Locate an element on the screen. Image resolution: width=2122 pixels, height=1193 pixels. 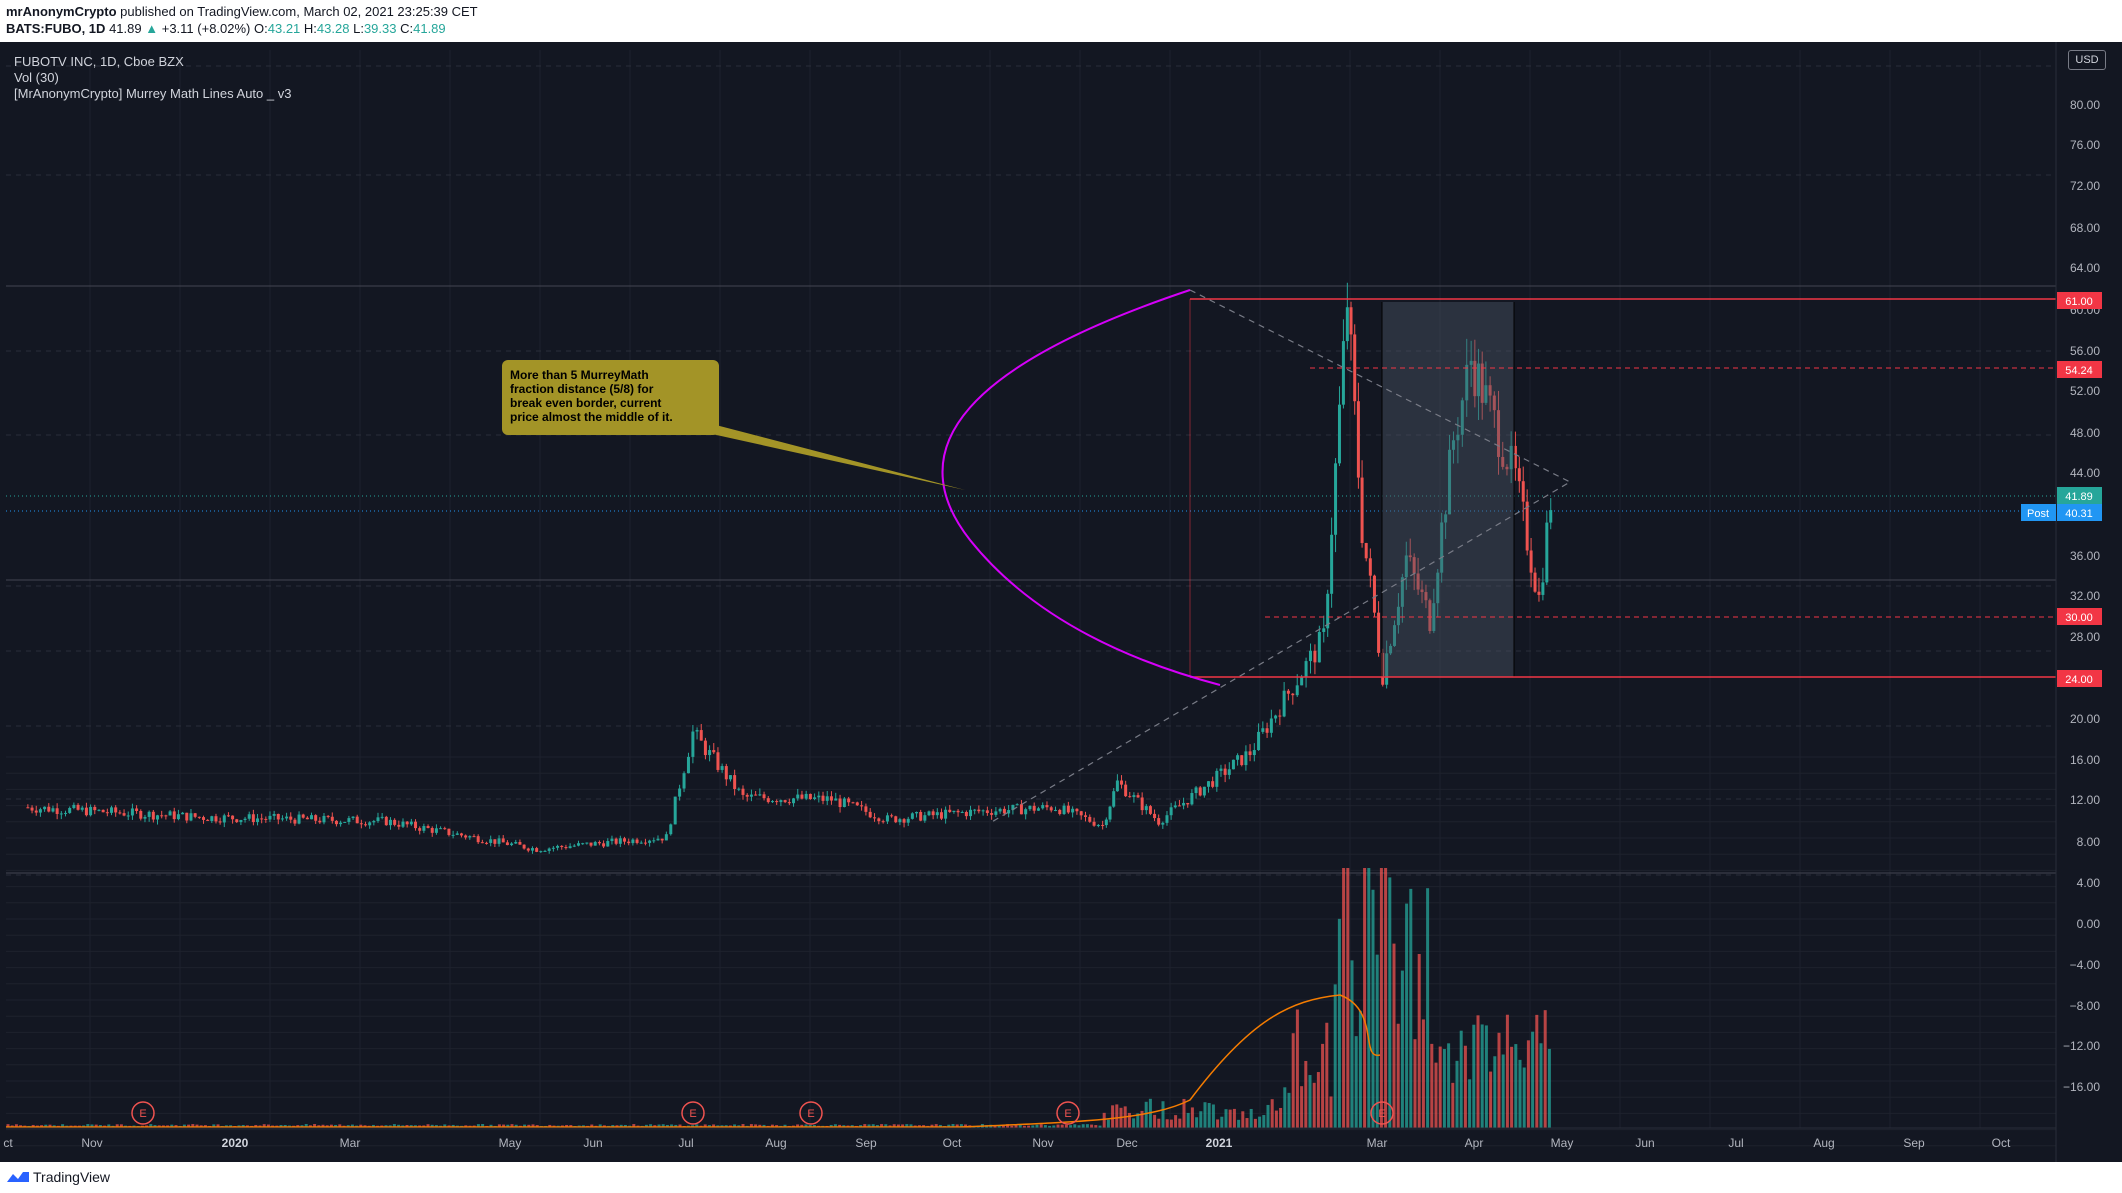
legend-title: FUBOTV INC, 1D, Cboe BZX is located at coordinates (99, 61).